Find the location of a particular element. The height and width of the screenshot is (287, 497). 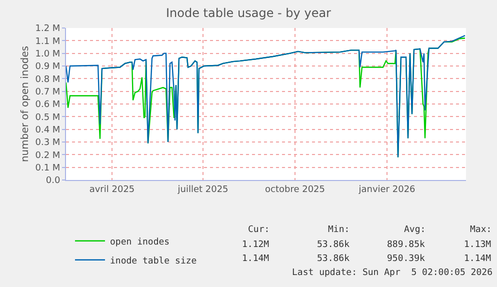

y-tick-label: 0.4 M is located at coordinates (47, 130).